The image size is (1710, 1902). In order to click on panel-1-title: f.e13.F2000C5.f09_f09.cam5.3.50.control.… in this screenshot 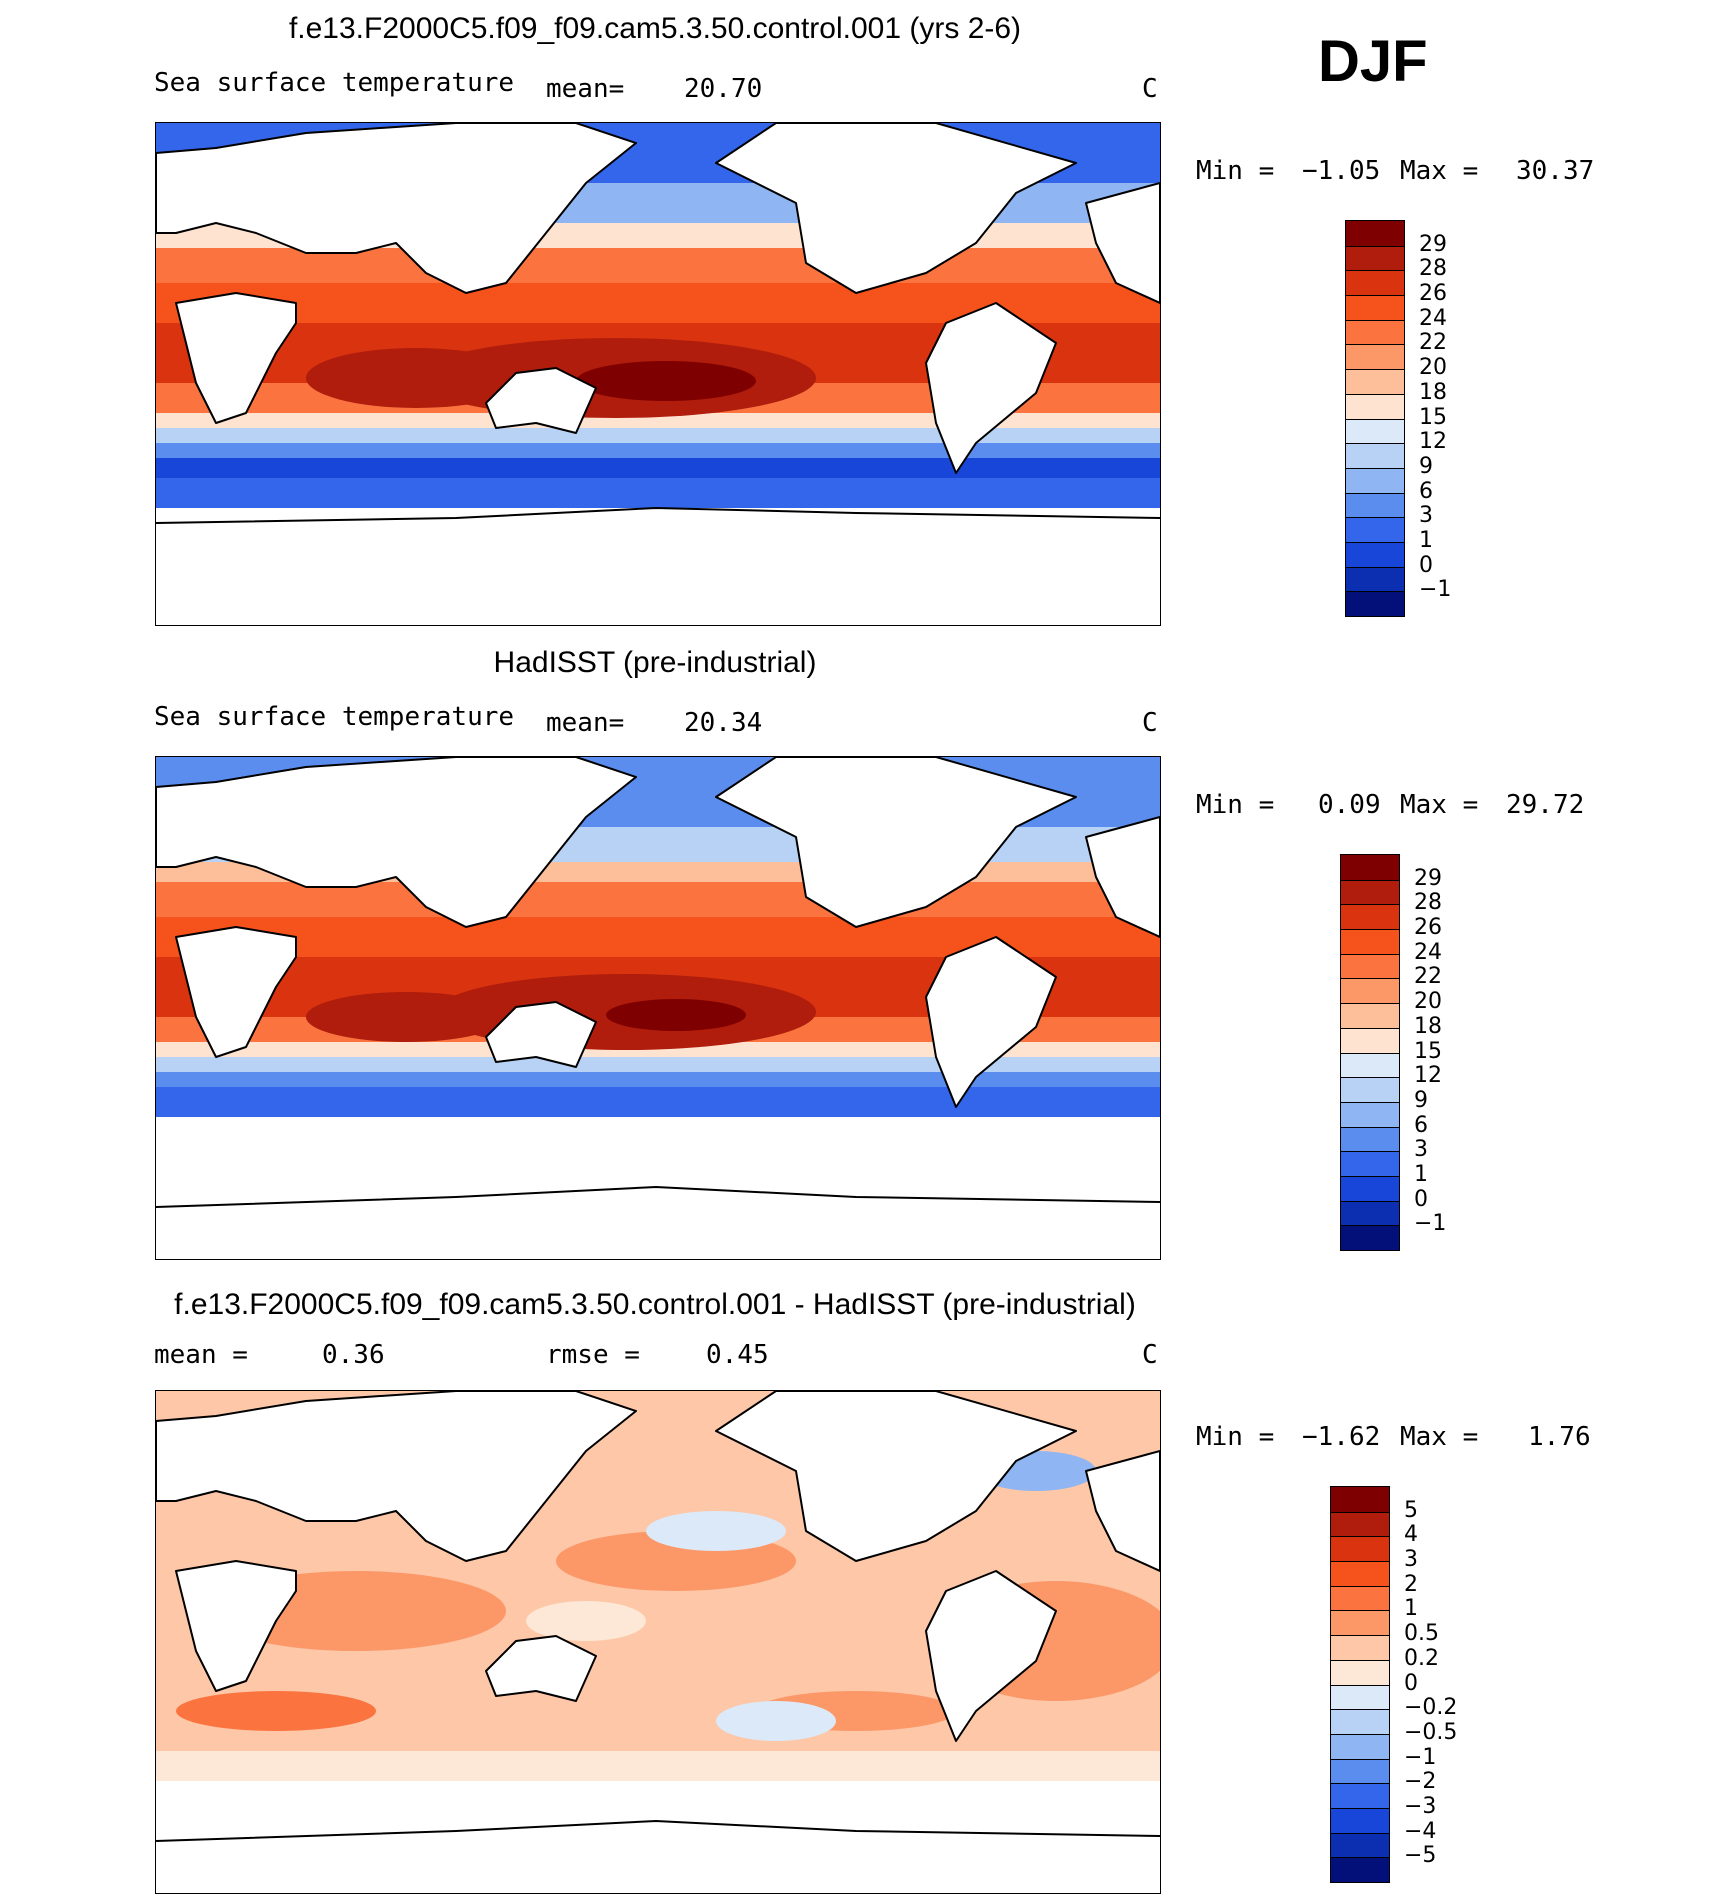, I will do `click(655, 28)`.